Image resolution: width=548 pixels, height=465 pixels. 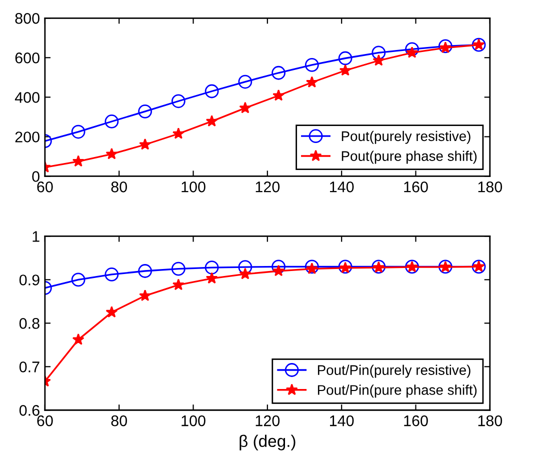 I want to click on y-tick-label: 0, so click(x=36, y=176).